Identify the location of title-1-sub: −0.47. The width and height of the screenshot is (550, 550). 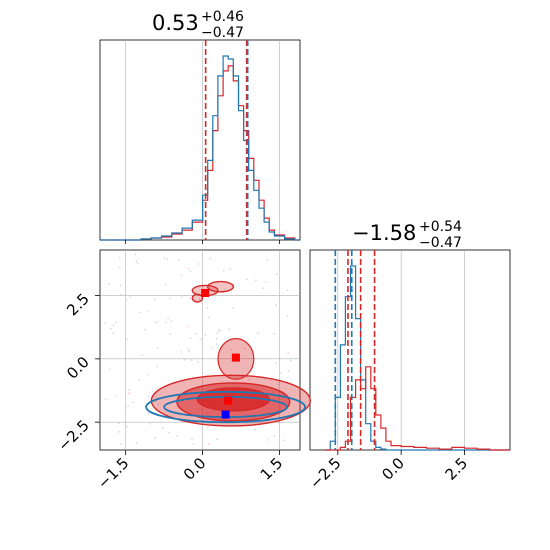
(222, 33).